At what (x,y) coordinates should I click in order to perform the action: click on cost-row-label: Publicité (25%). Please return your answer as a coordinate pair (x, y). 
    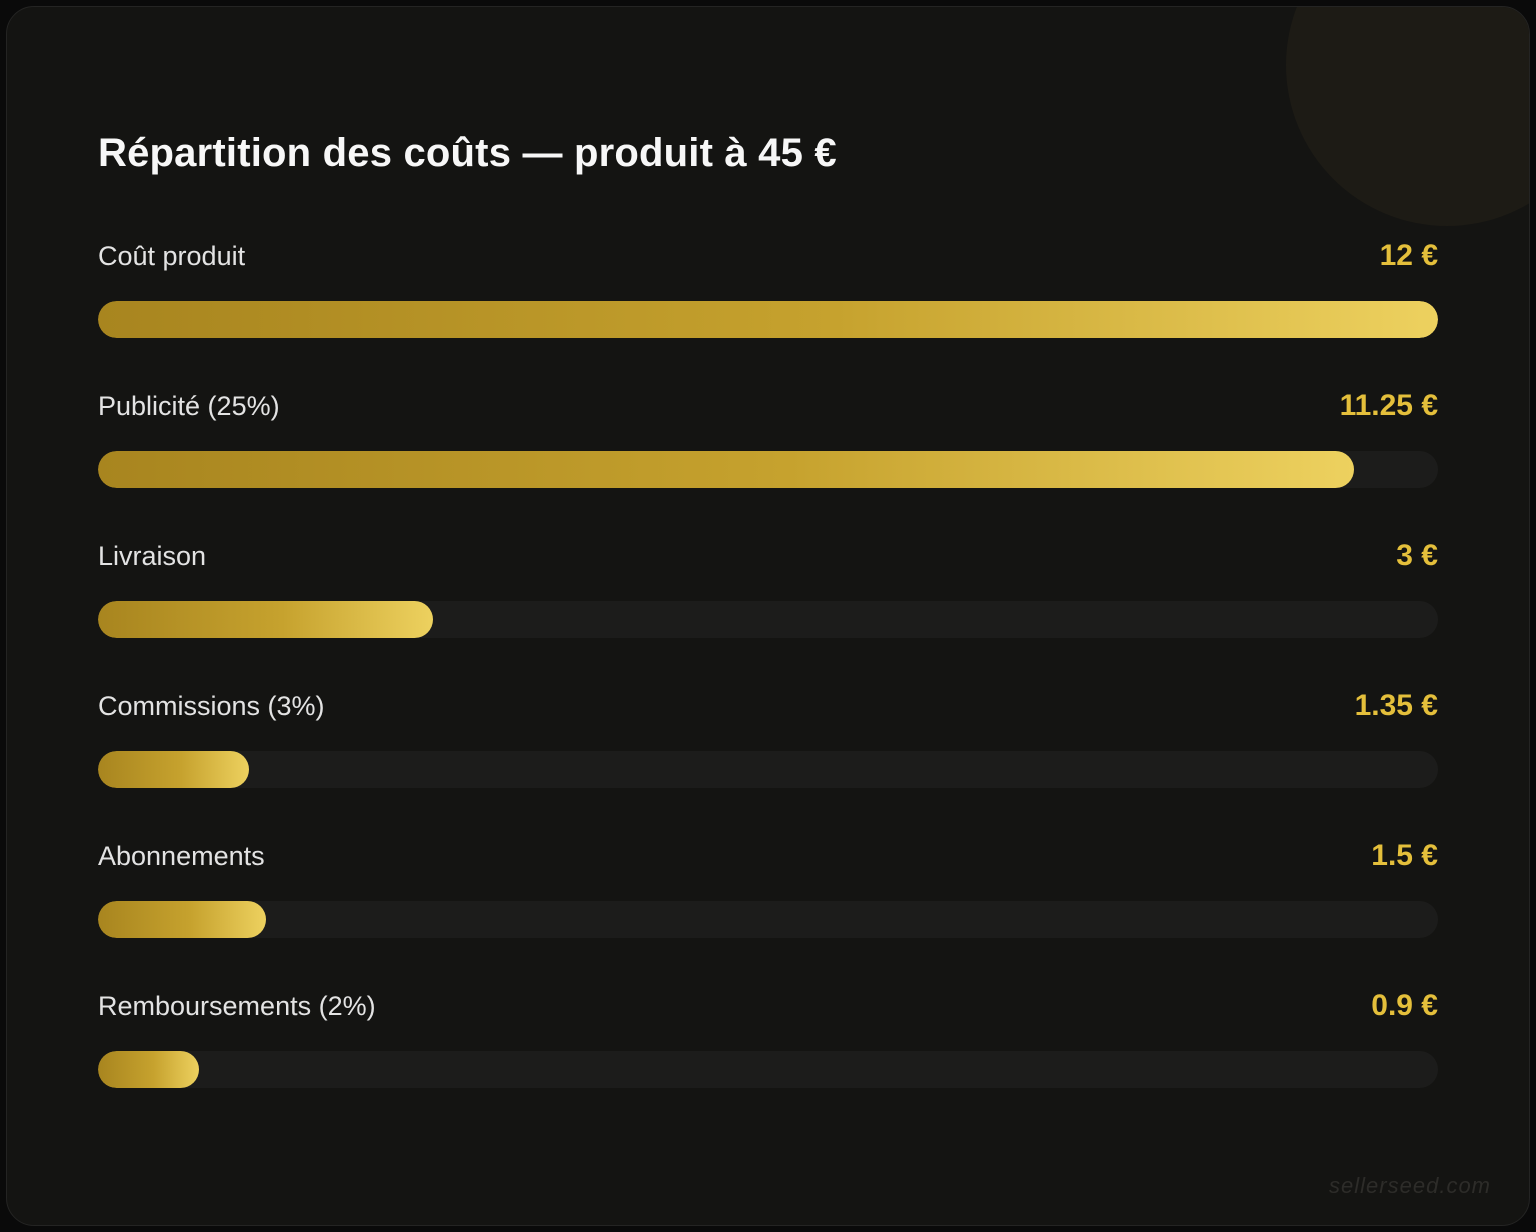
    Looking at the image, I should click on (189, 406).